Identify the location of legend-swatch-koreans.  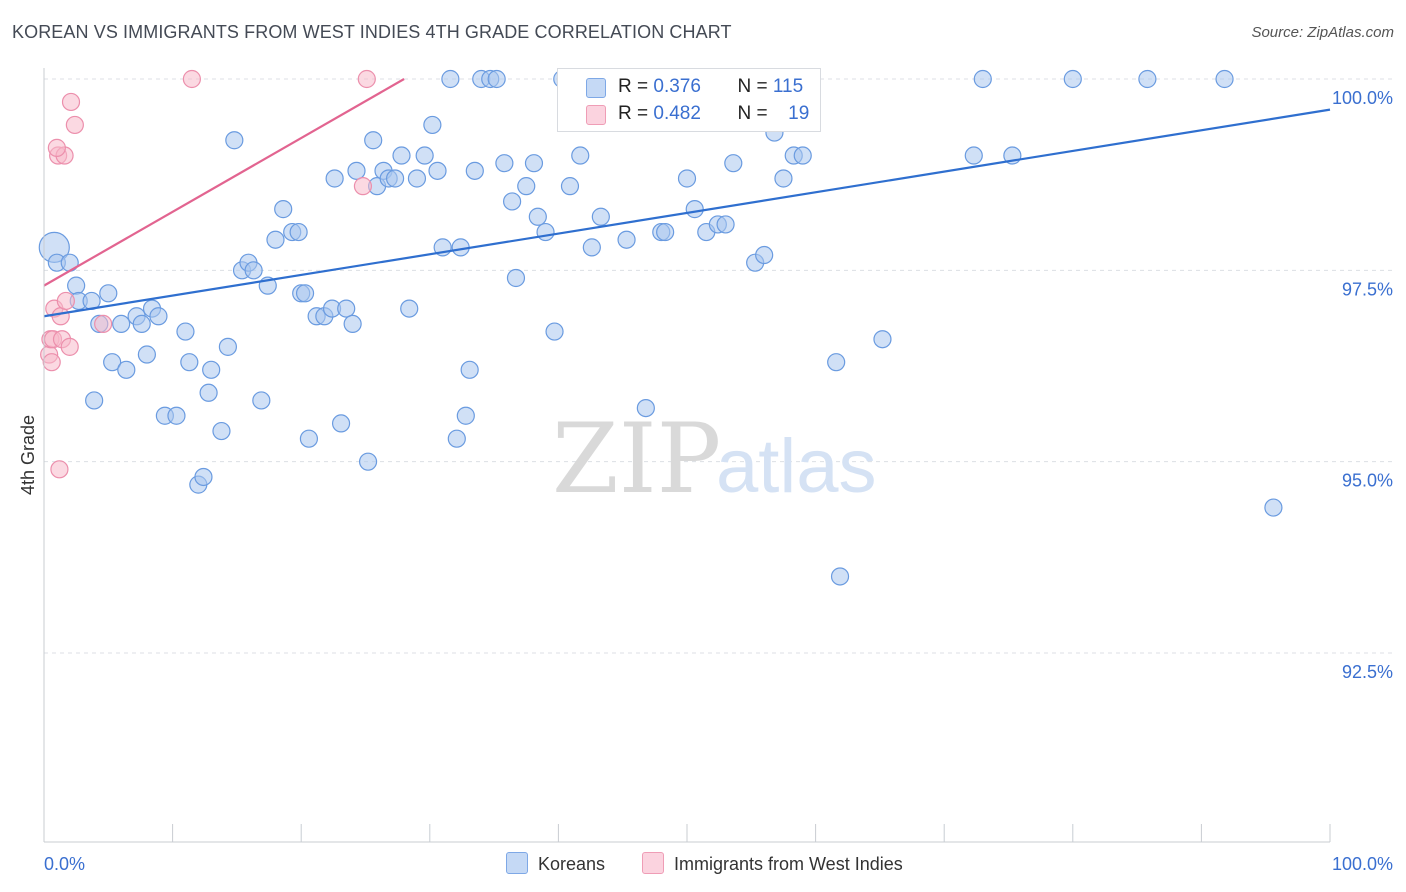
(596, 88).